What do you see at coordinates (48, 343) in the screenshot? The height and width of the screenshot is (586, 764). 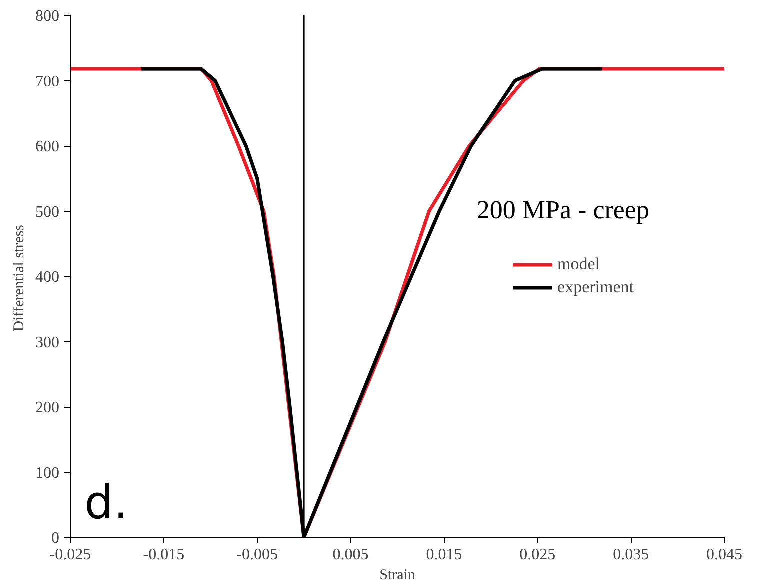 I see `y-tick-label: 300` at bounding box center [48, 343].